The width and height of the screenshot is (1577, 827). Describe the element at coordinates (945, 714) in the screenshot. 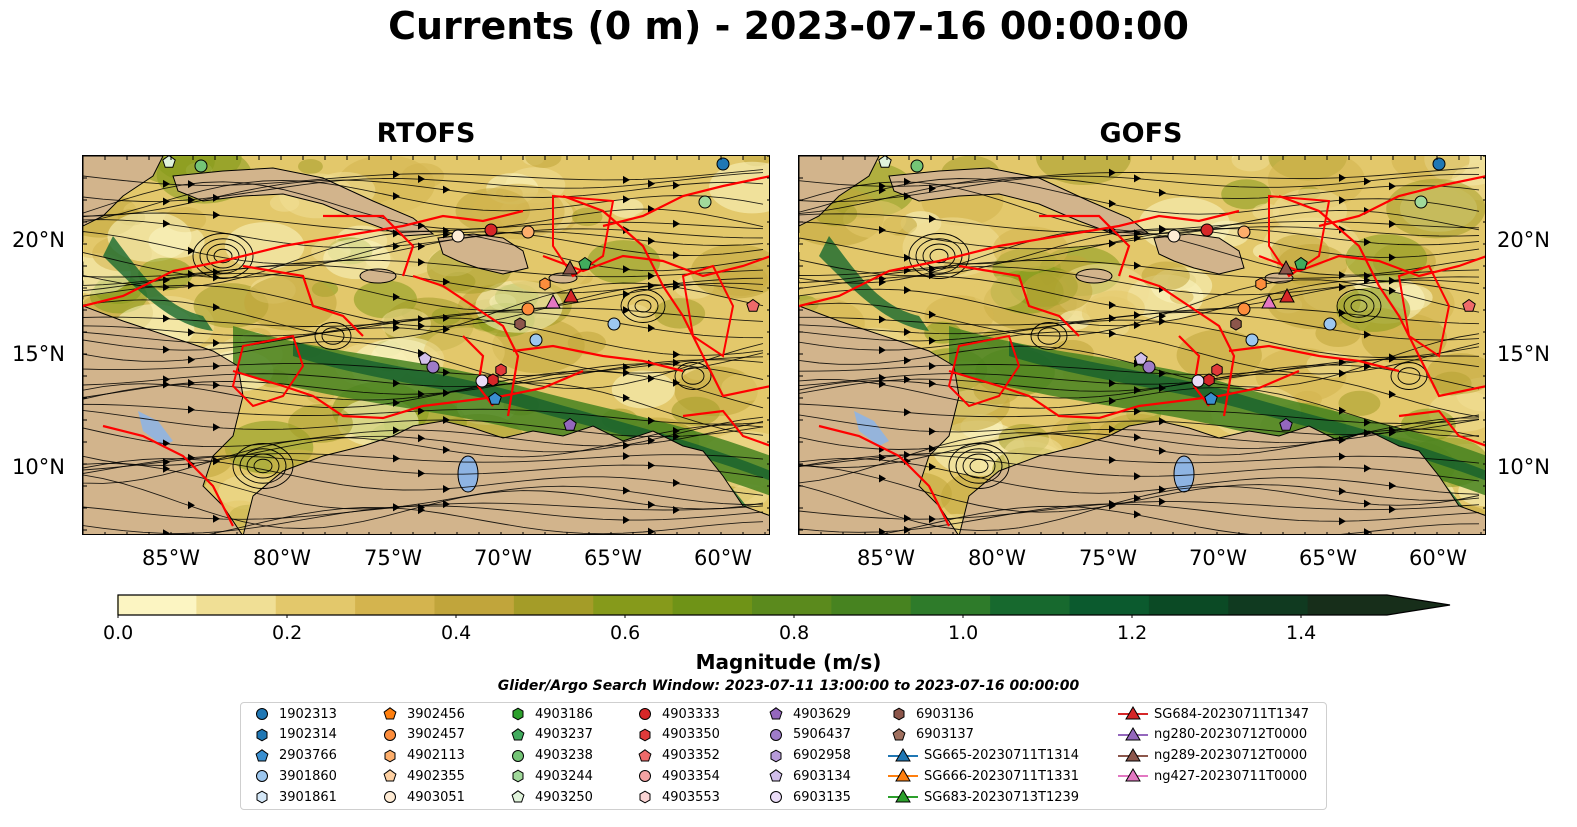

I see `legend-label: 6903136` at that location.